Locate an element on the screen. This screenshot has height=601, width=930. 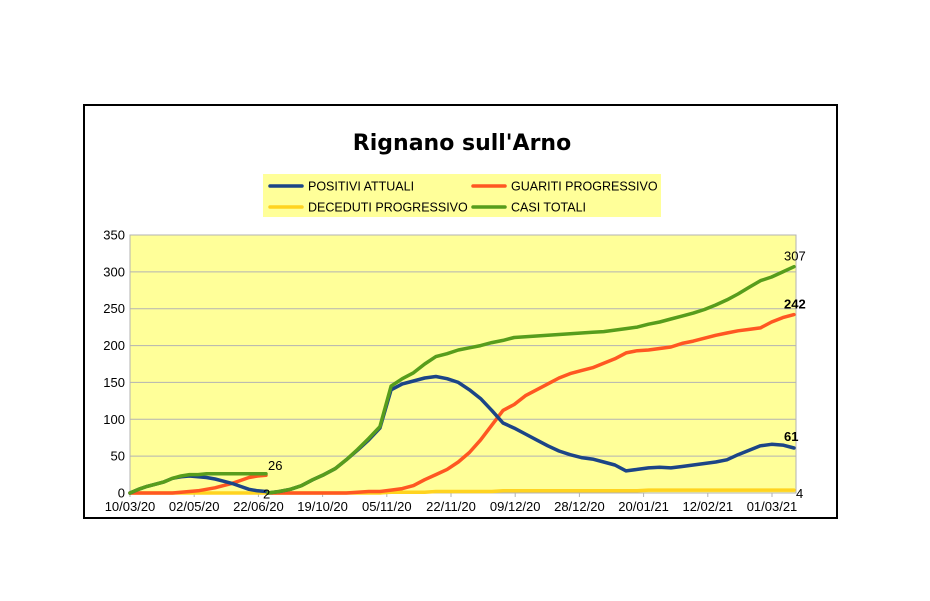
y-tick-label-250: 250 is located at coordinates (114, 308).